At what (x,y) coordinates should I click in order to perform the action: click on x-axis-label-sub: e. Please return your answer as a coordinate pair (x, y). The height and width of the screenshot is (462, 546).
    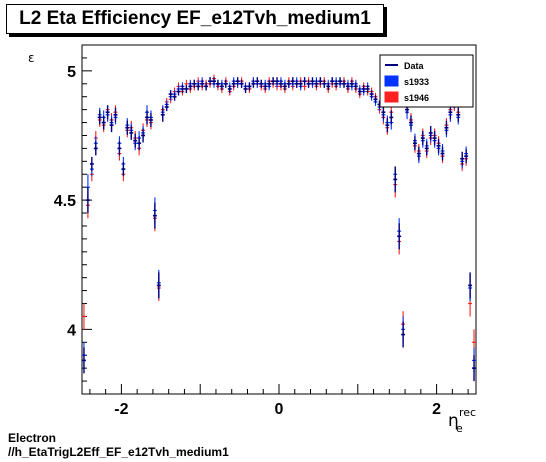
    Looking at the image, I should click on (459, 428).